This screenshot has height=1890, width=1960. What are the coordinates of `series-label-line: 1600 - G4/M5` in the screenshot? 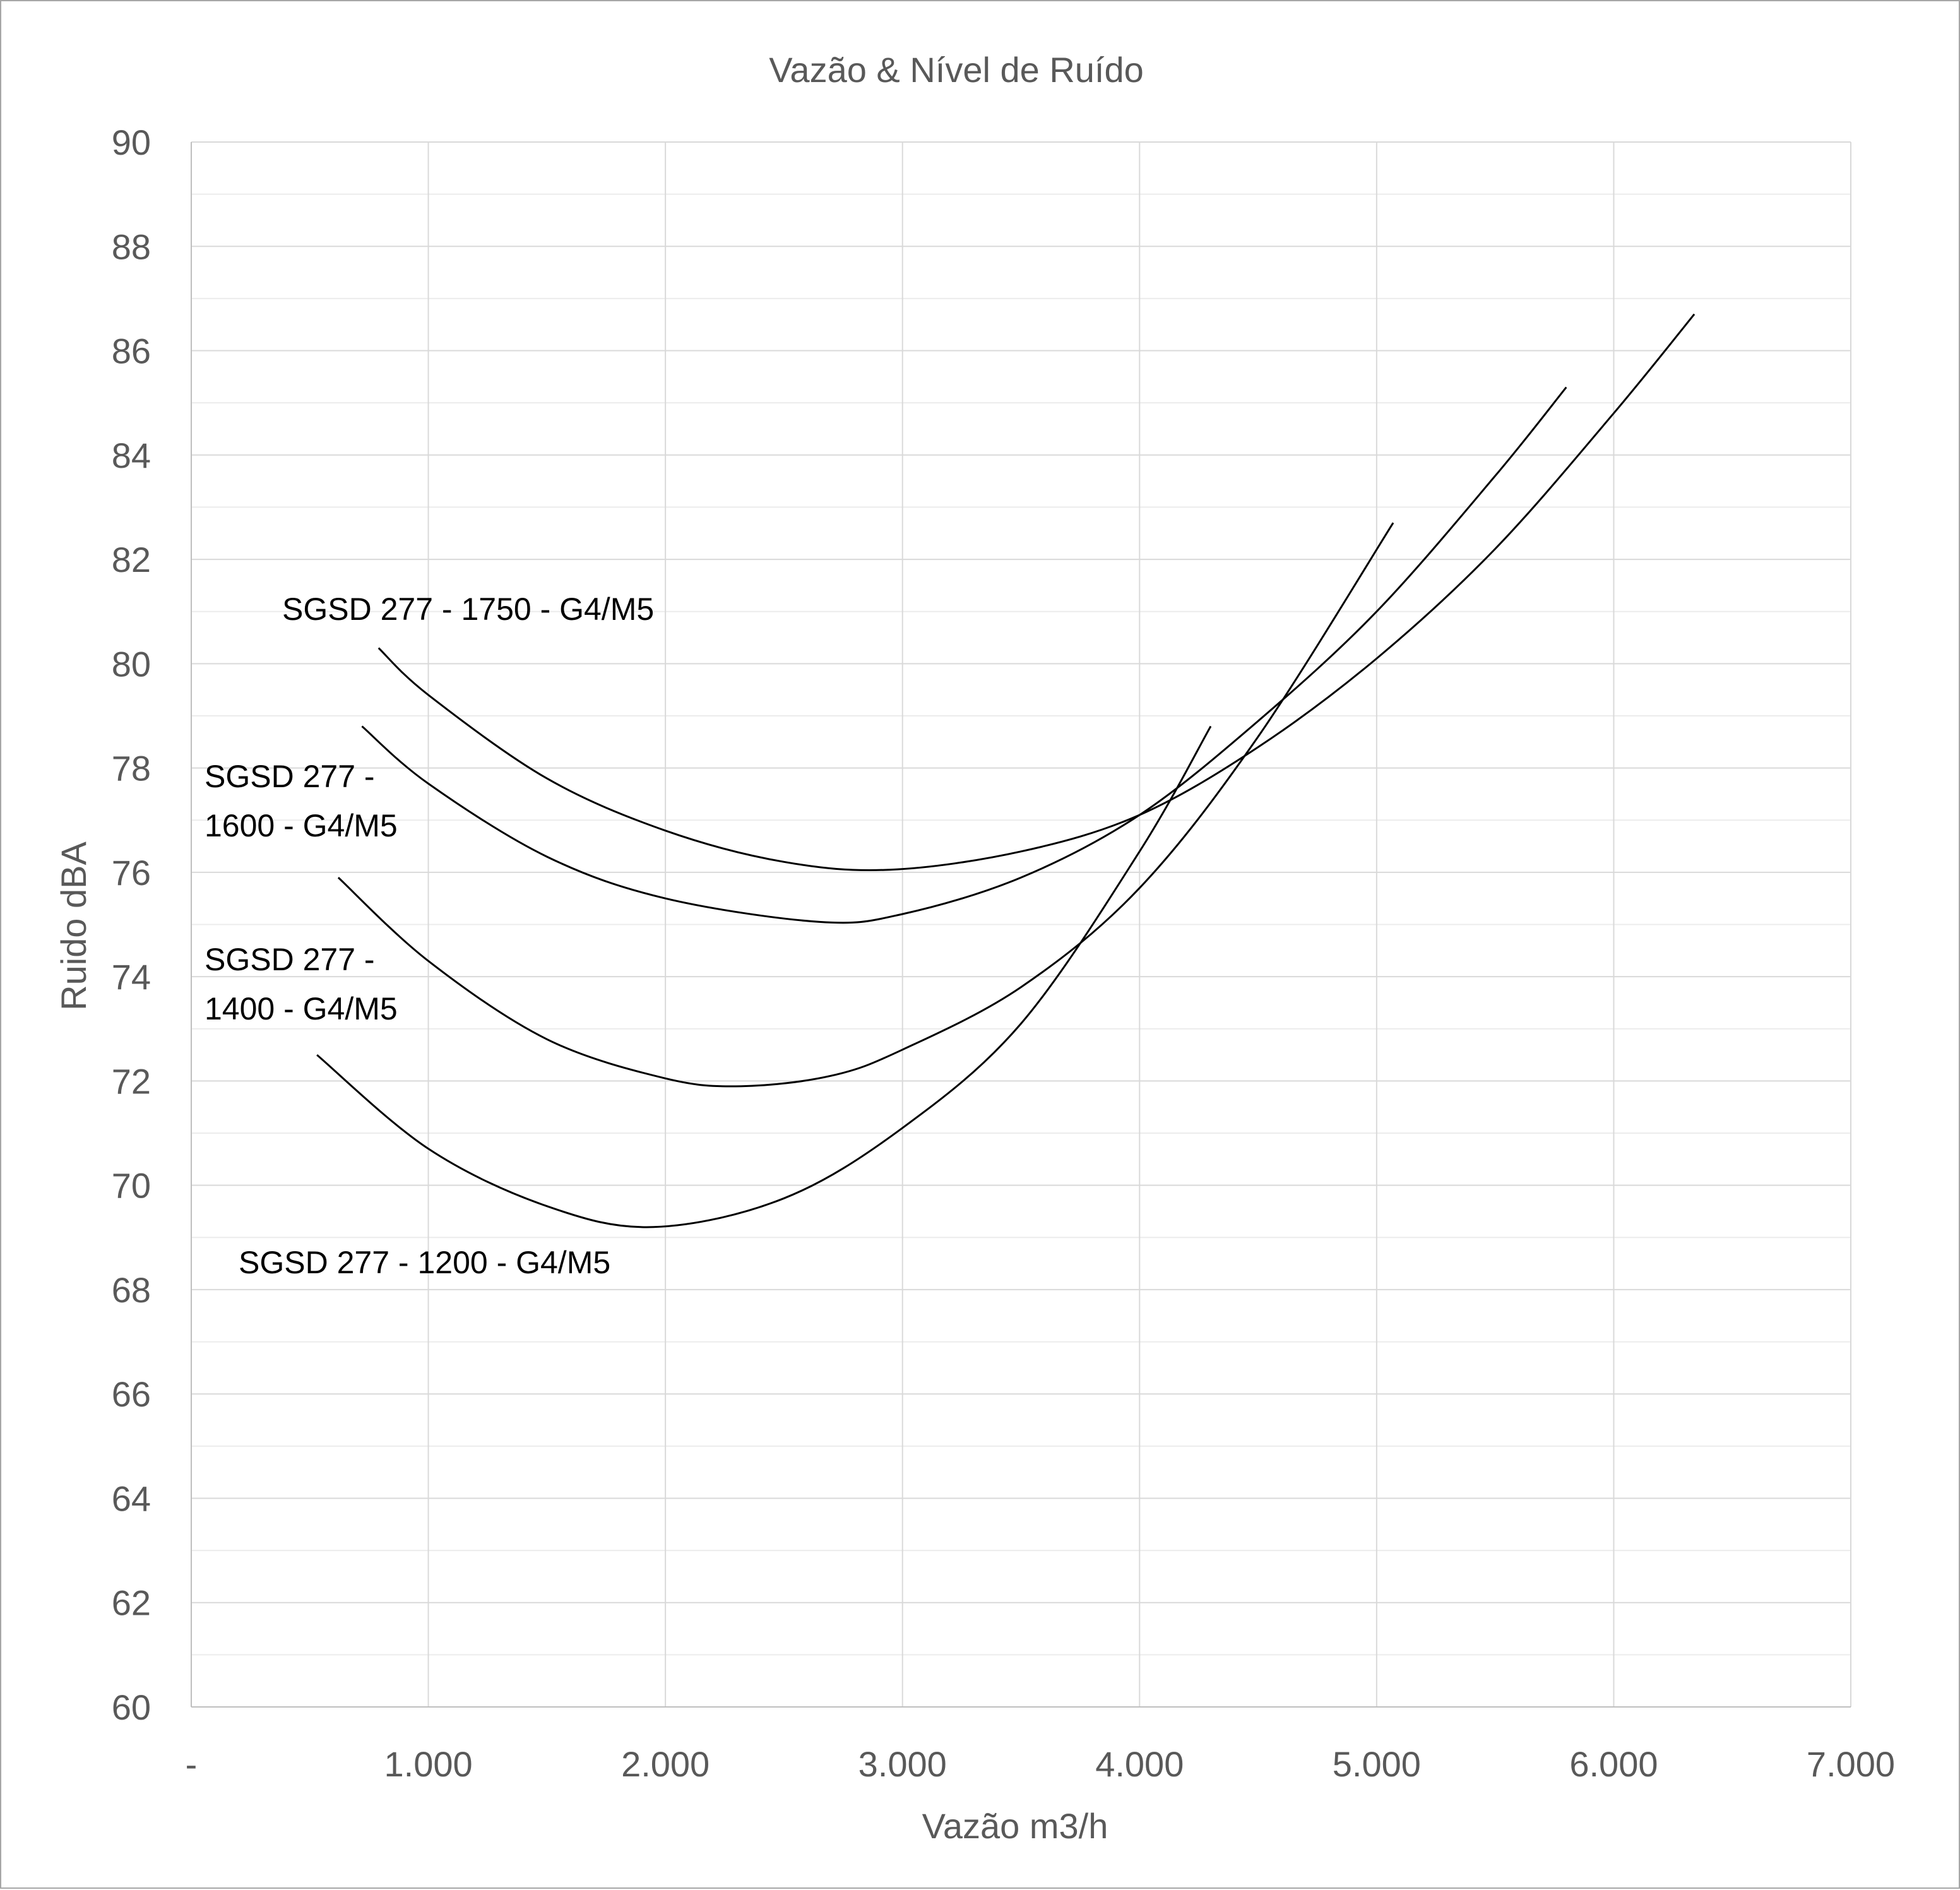 It's located at (301, 825).